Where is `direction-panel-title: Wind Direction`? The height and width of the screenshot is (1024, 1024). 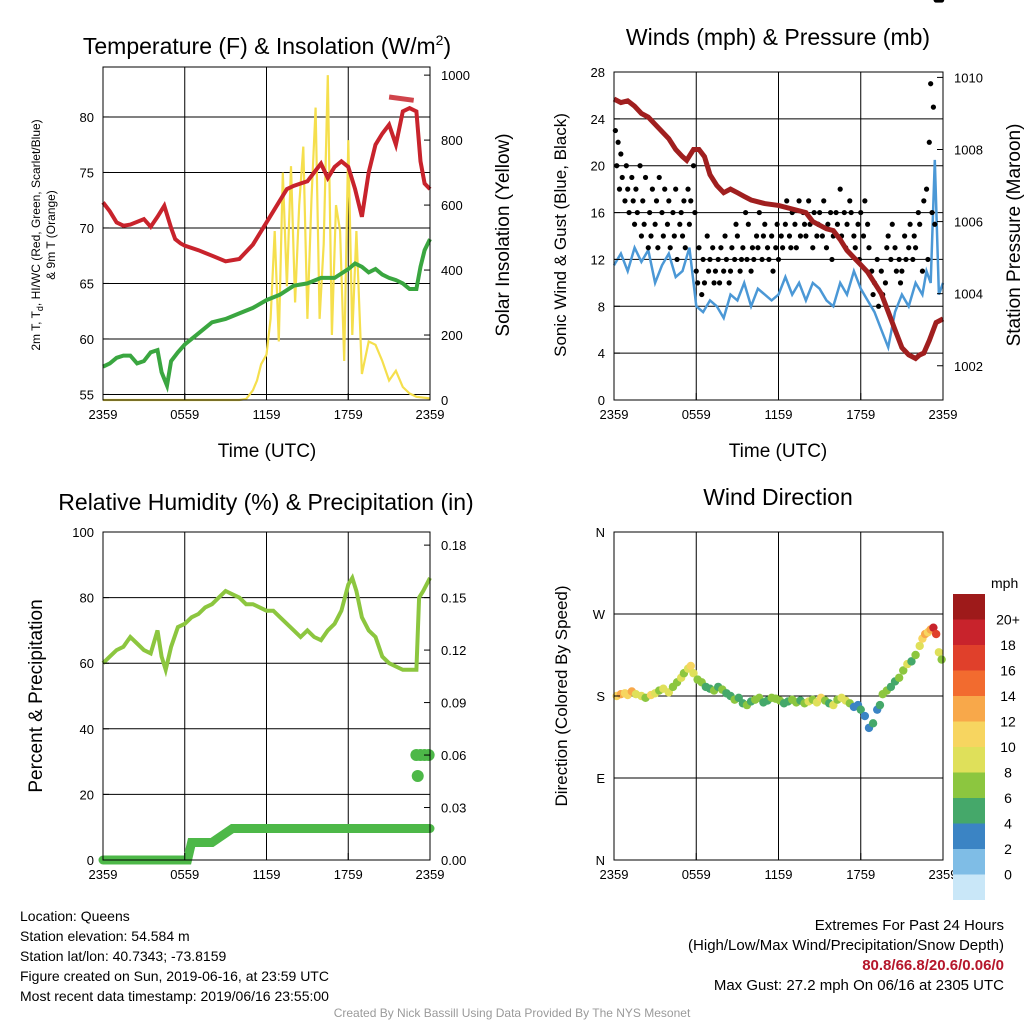
direction-panel-title: Wind Direction is located at coordinates (778, 497).